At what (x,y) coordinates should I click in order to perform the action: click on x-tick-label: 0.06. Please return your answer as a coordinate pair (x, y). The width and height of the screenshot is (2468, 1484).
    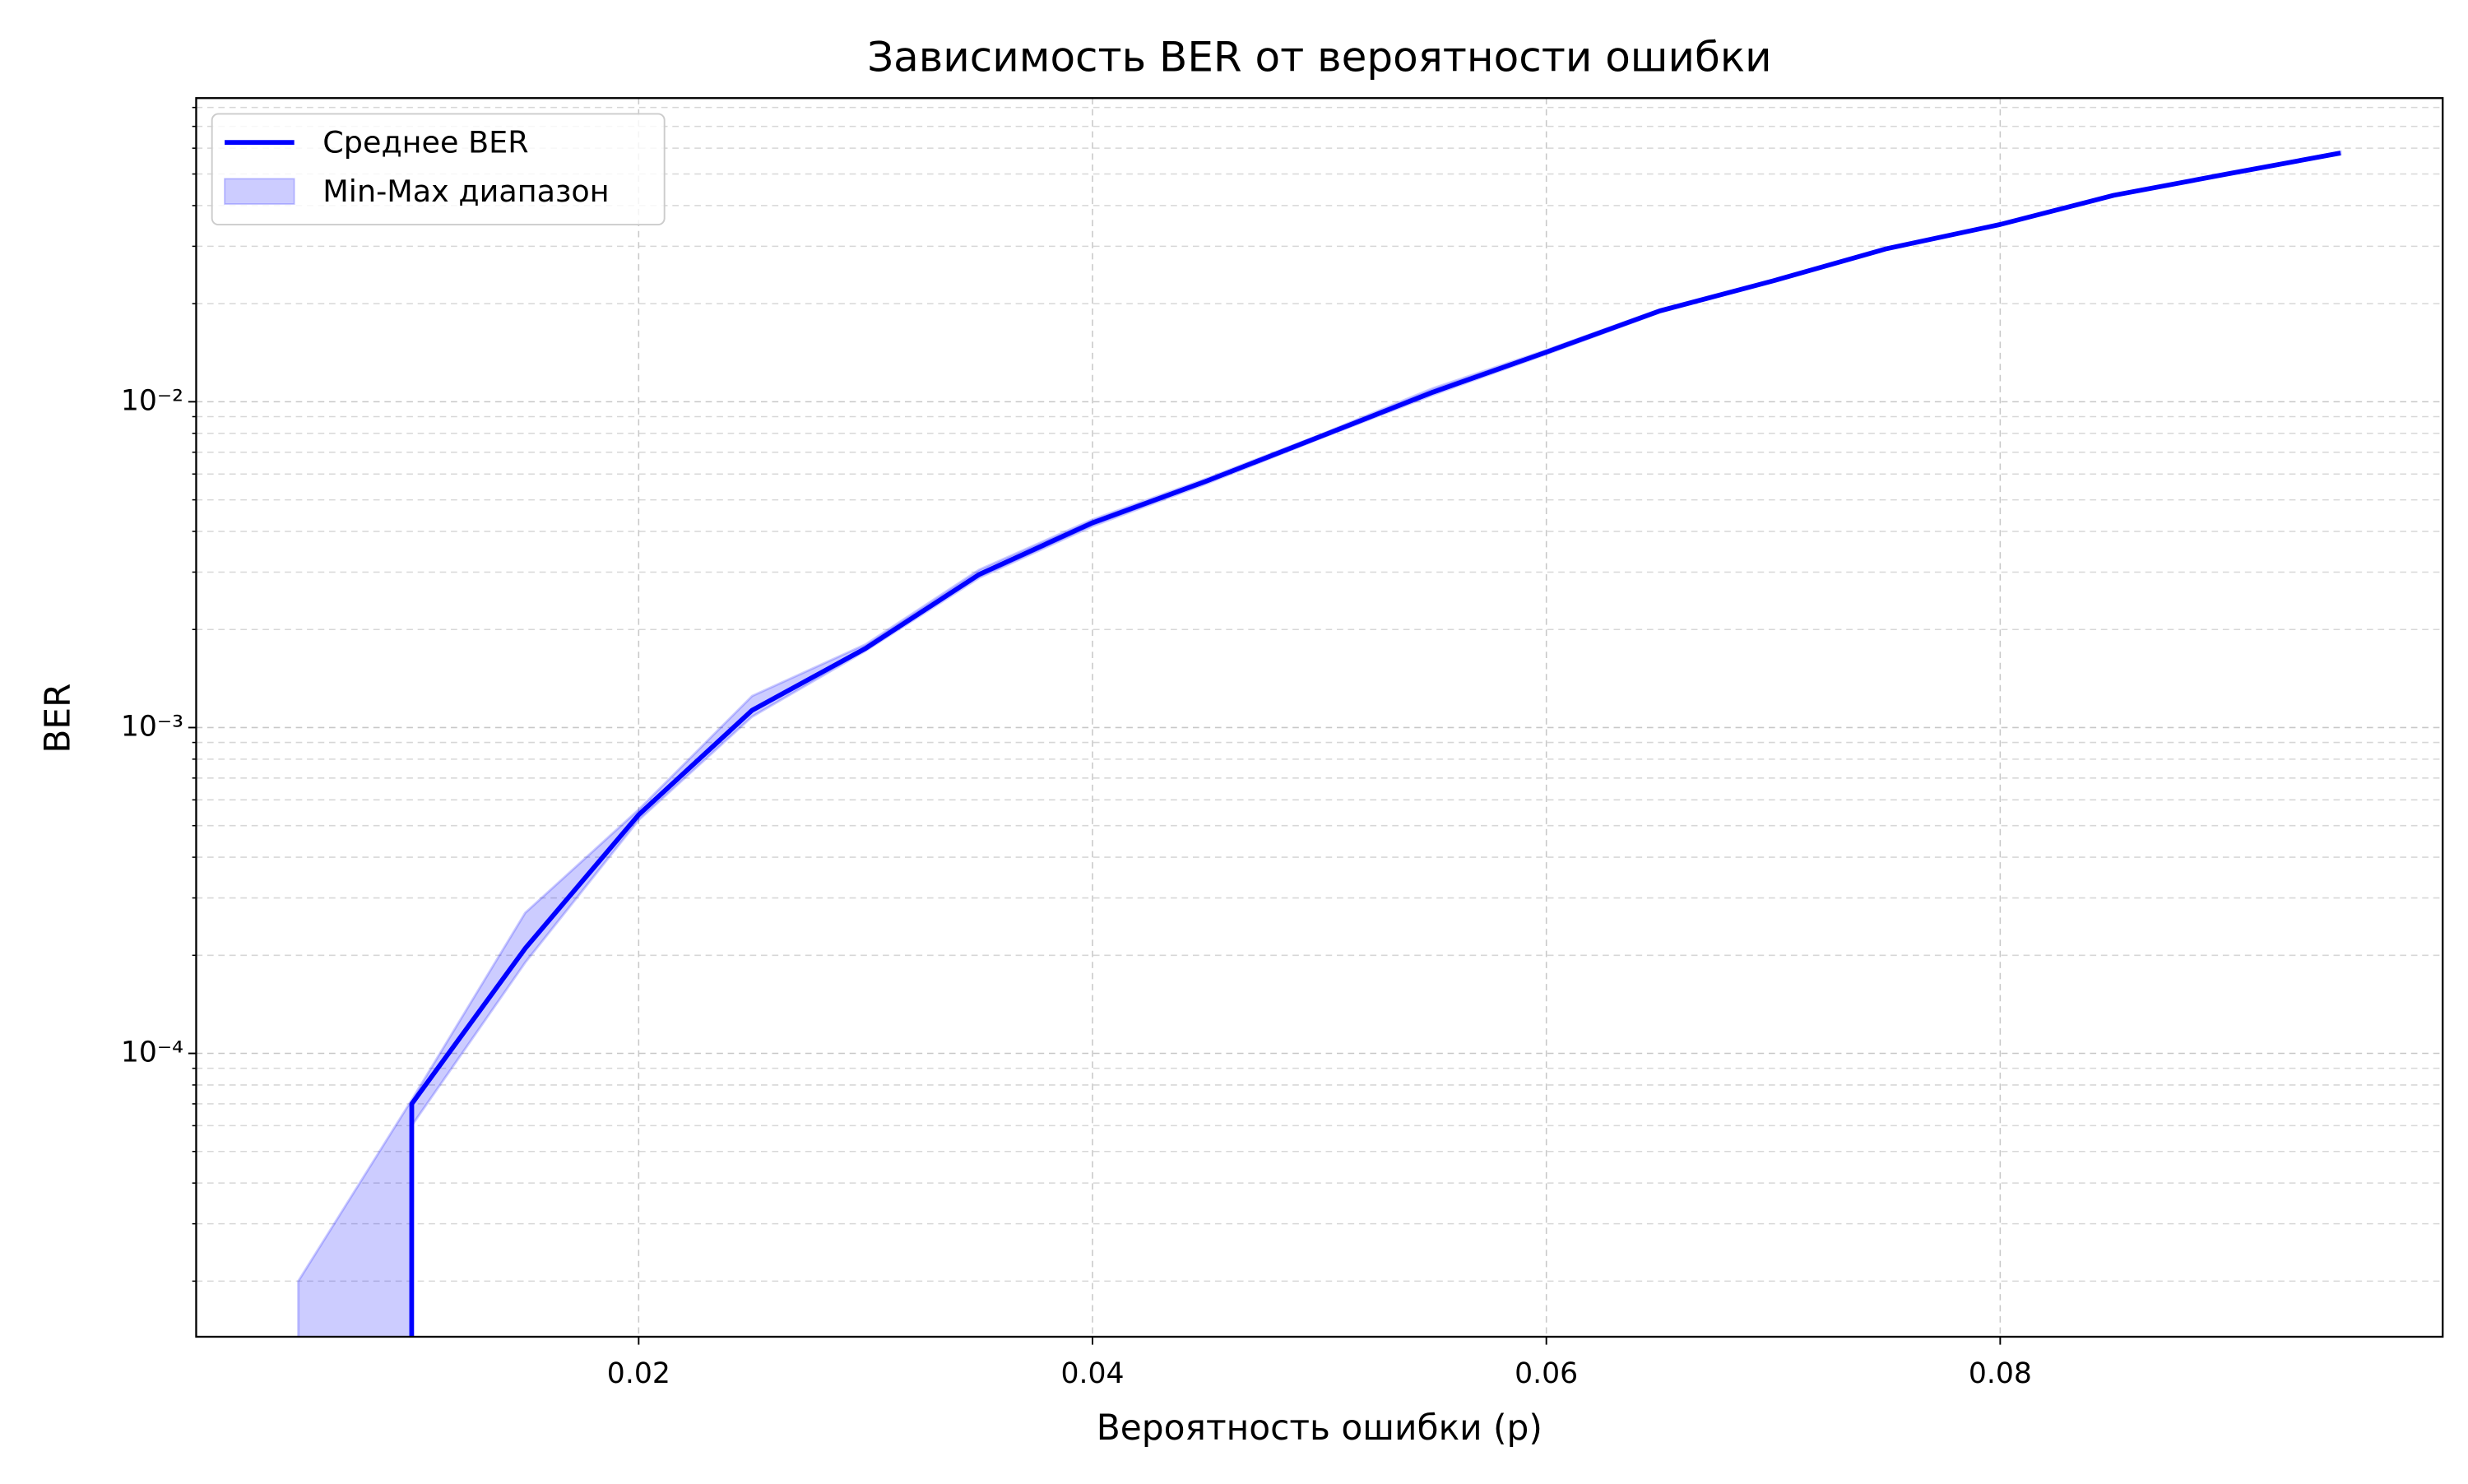
    Looking at the image, I should click on (1546, 1373).